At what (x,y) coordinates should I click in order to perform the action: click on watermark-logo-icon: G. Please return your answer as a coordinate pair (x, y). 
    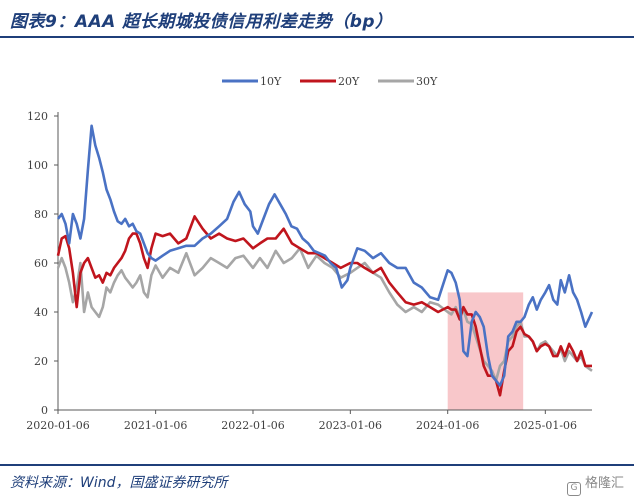
    Looking at the image, I should click on (573, 489).